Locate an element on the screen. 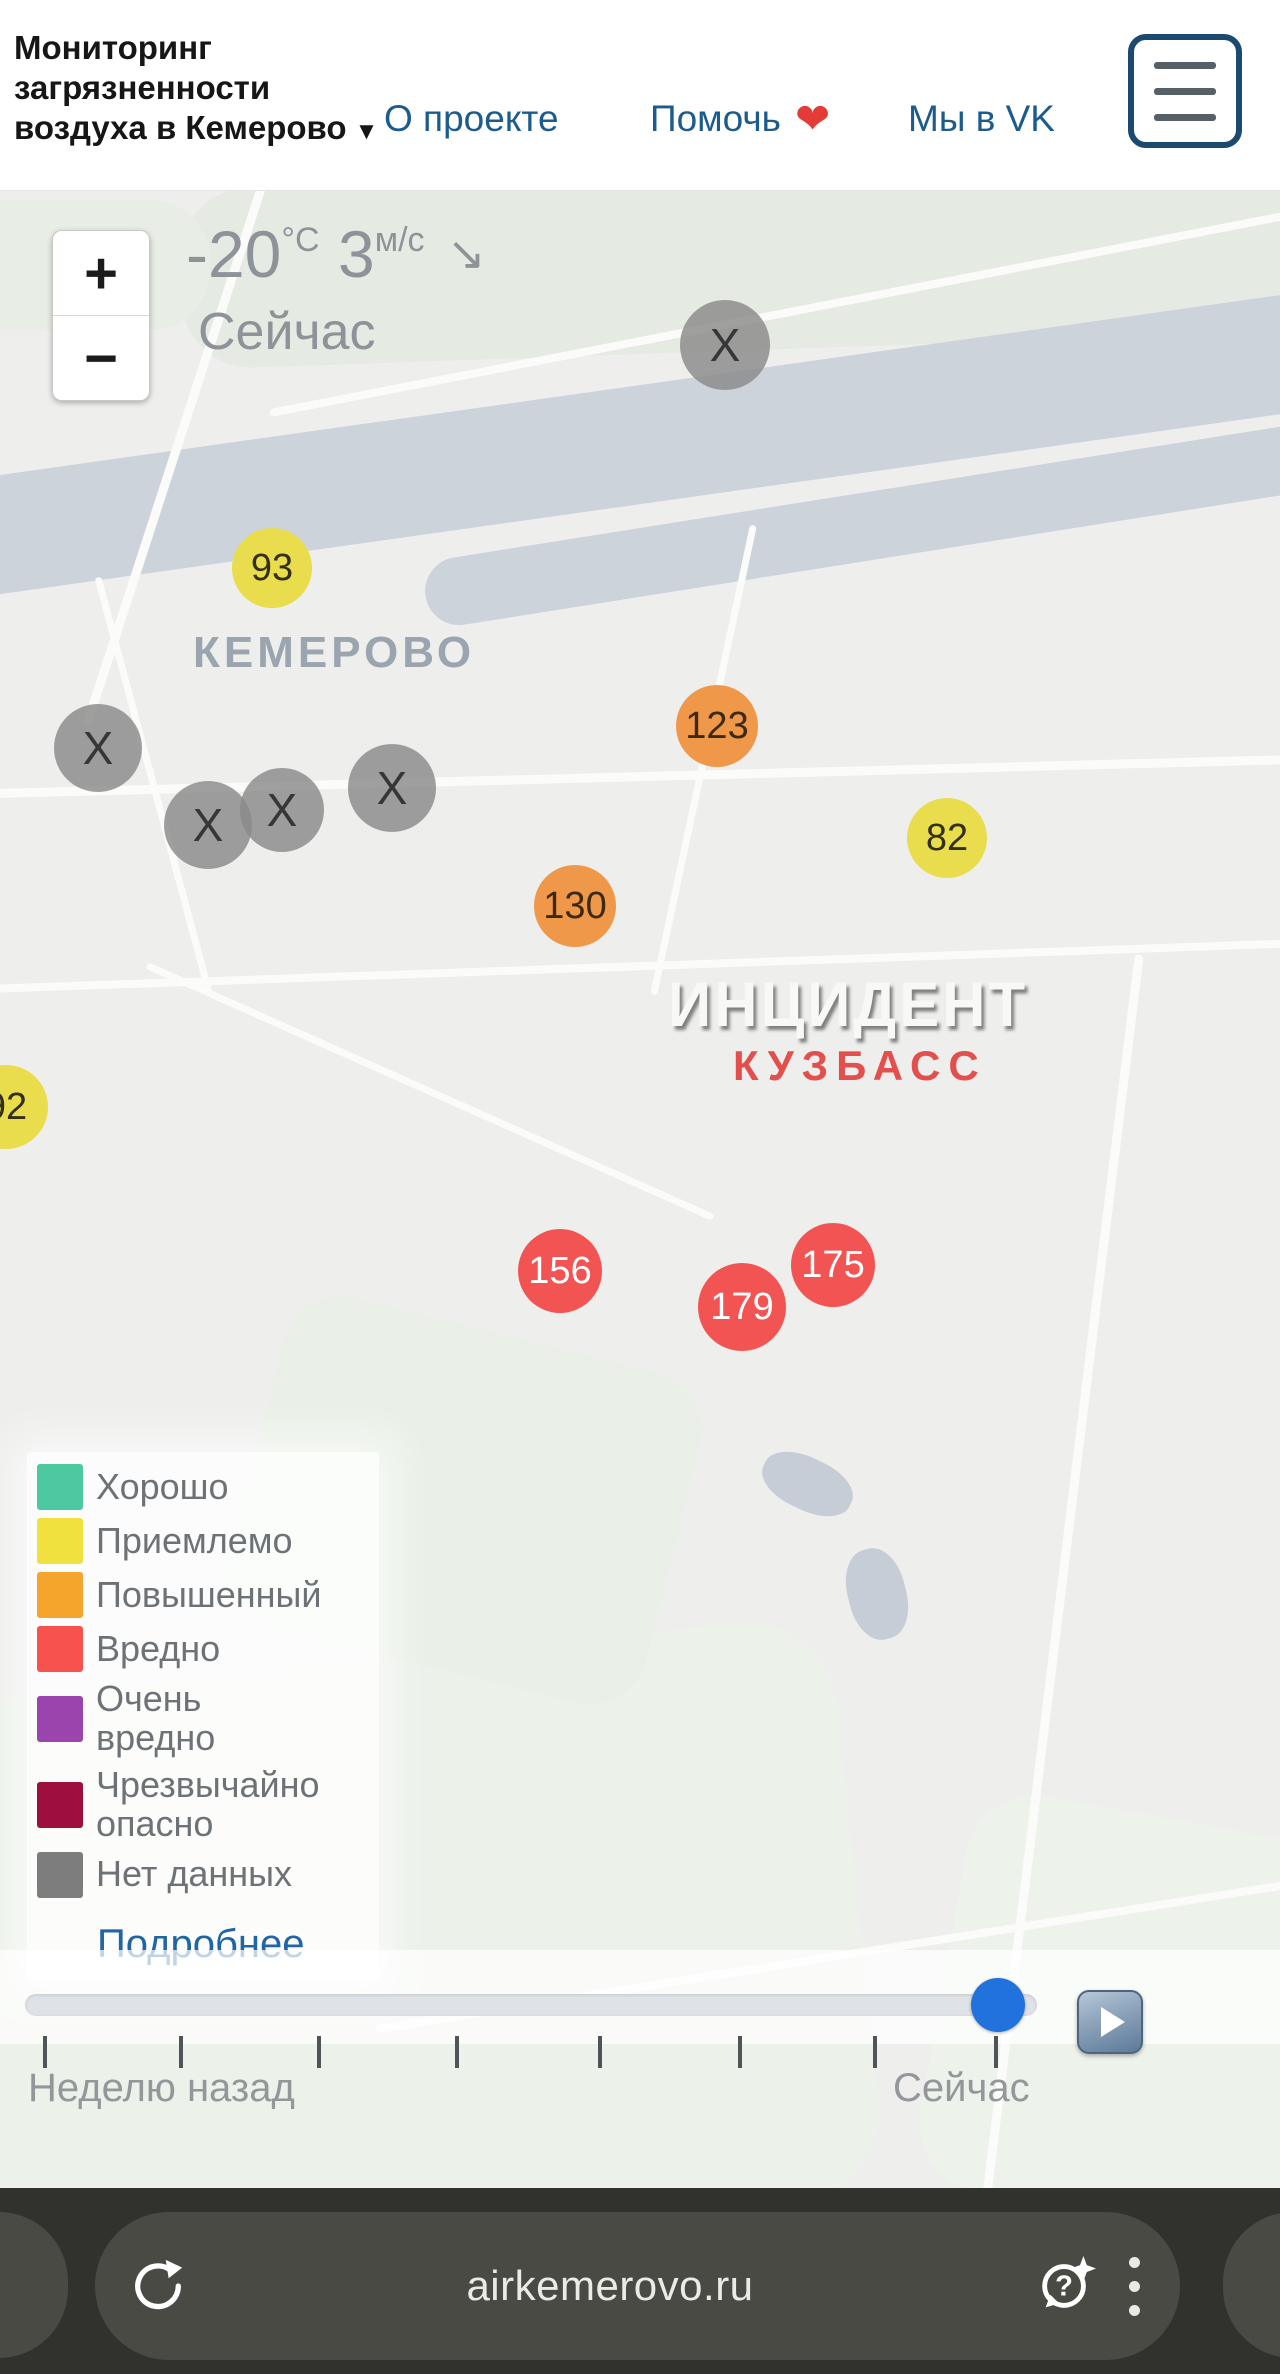  marker-aqi: 92 is located at coordinates (24, 1107).